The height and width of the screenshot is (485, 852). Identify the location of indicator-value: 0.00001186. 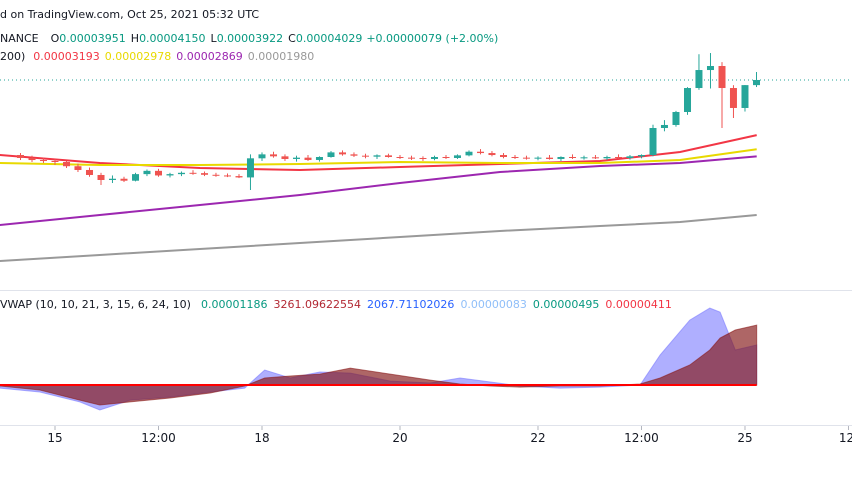
(234, 304).